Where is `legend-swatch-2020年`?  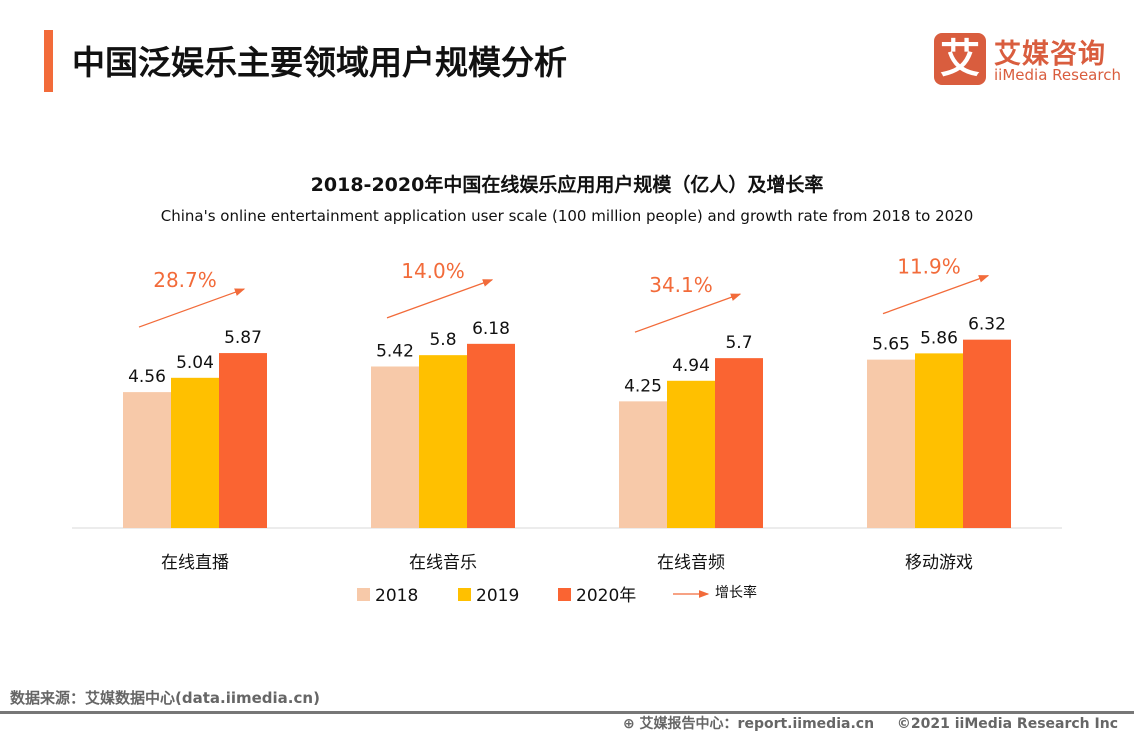
legend-swatch-2020年 is located at coordinates (564, 594).